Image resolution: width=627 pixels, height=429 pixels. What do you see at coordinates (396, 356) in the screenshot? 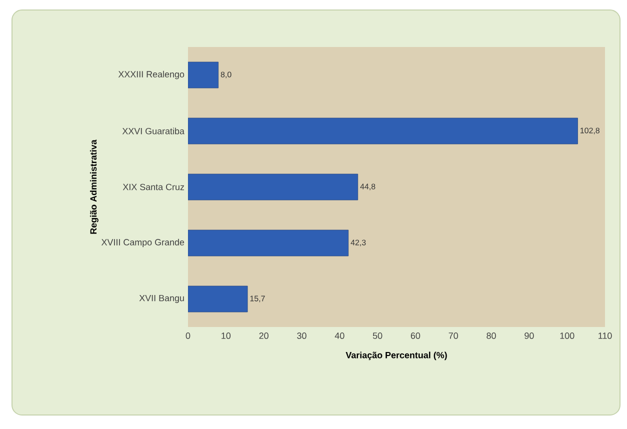
I see `x-axis-title: Variação Percentual (%)` at bounding box center [396, 356].